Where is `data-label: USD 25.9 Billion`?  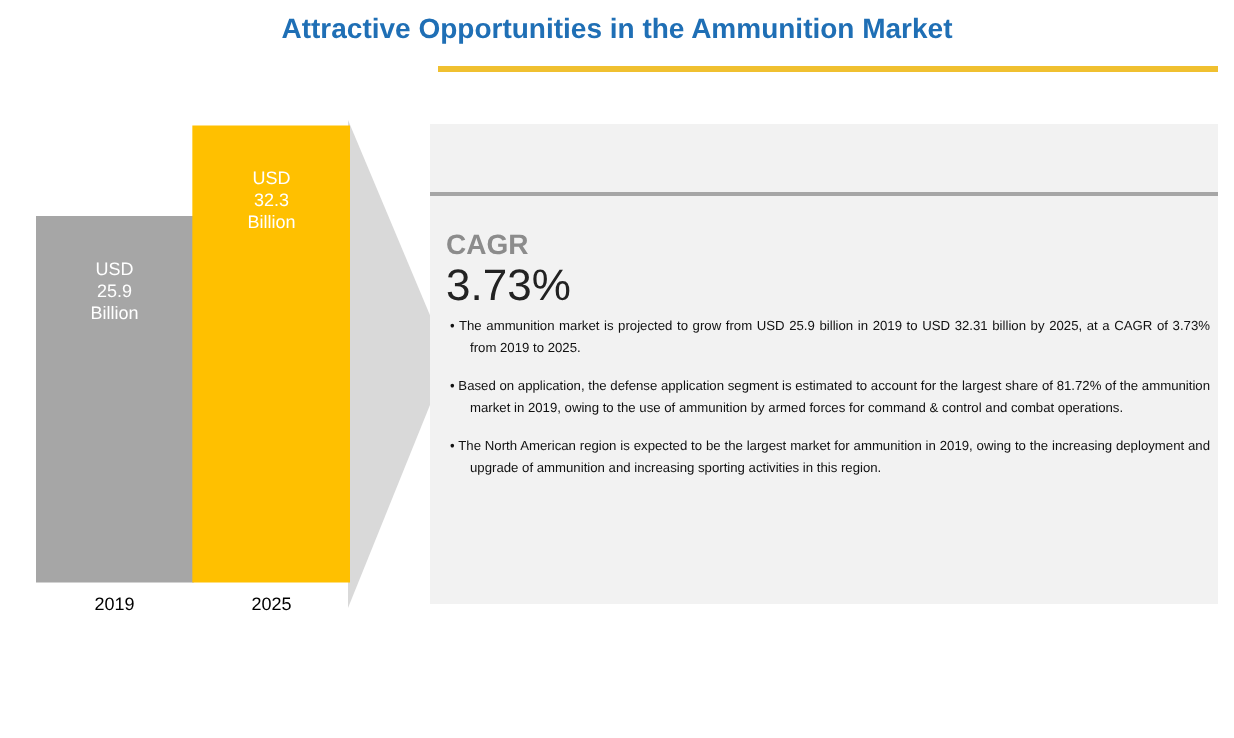
data-label: USD 25.9 Billion is located at coordinates (114, 290).